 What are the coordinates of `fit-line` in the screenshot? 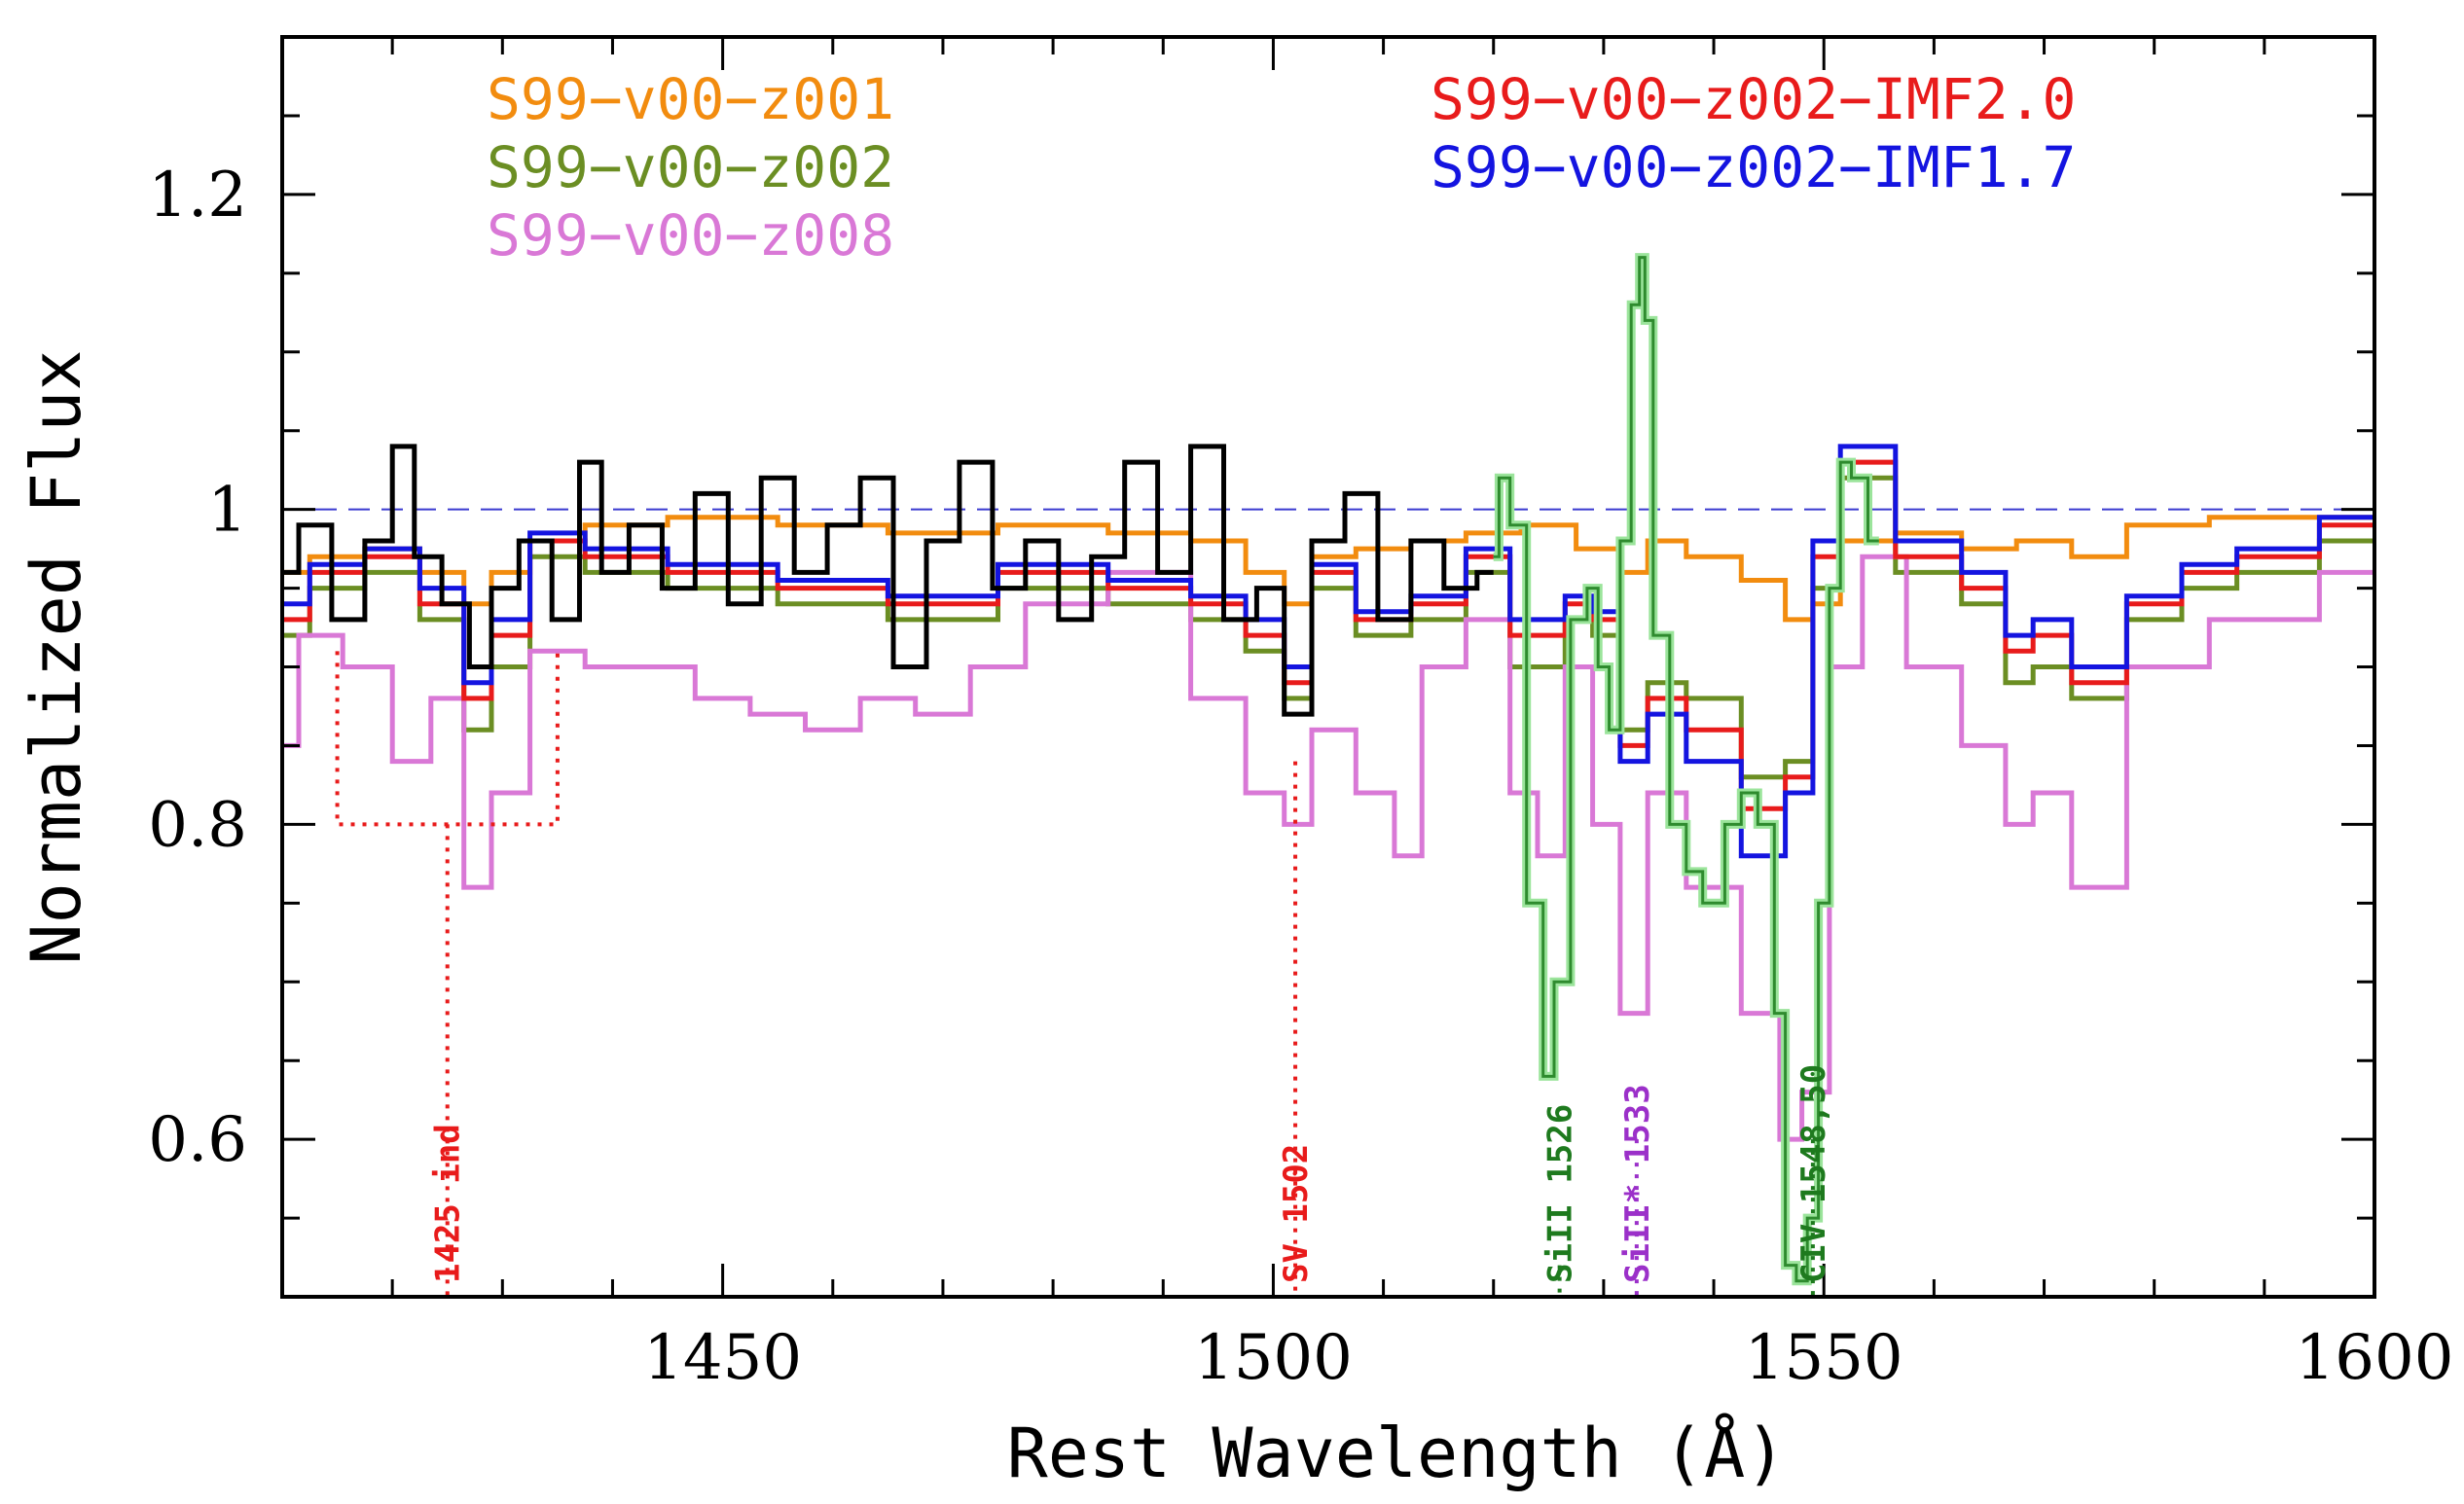 It's located at (1686, 769).